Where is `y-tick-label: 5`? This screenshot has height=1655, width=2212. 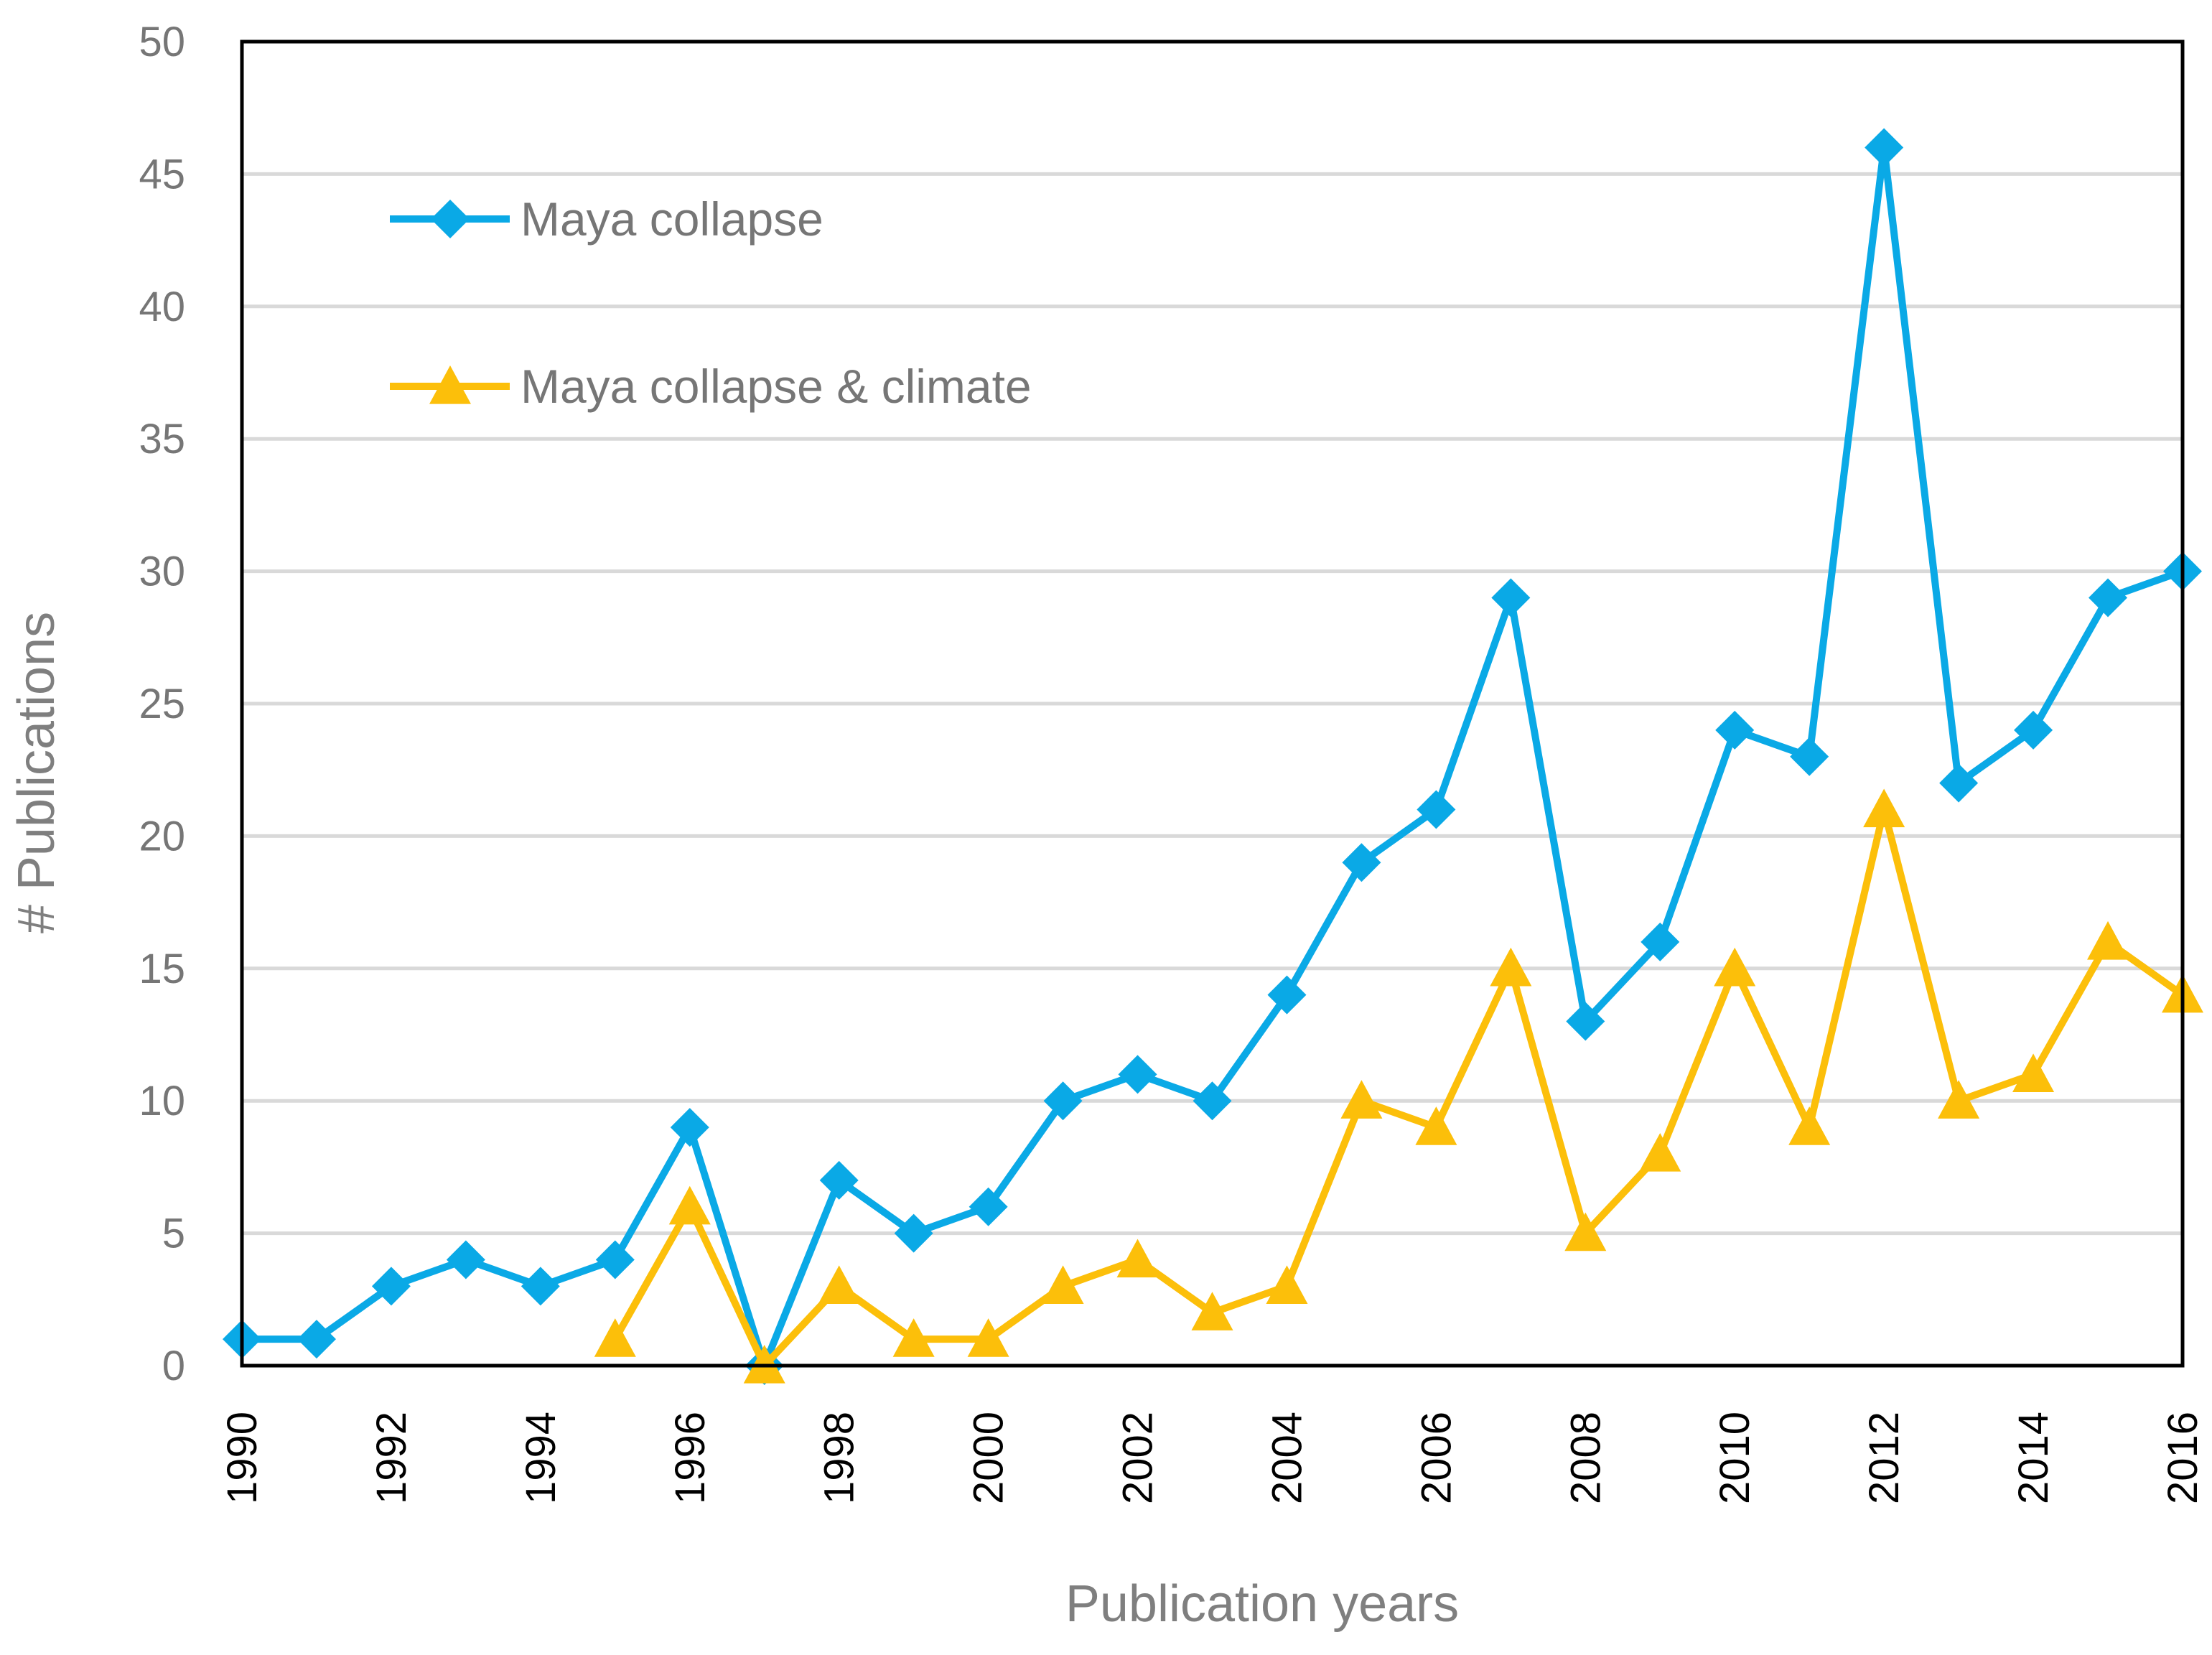 y-tick-label: 5 is located at coordinates (173, 1234).